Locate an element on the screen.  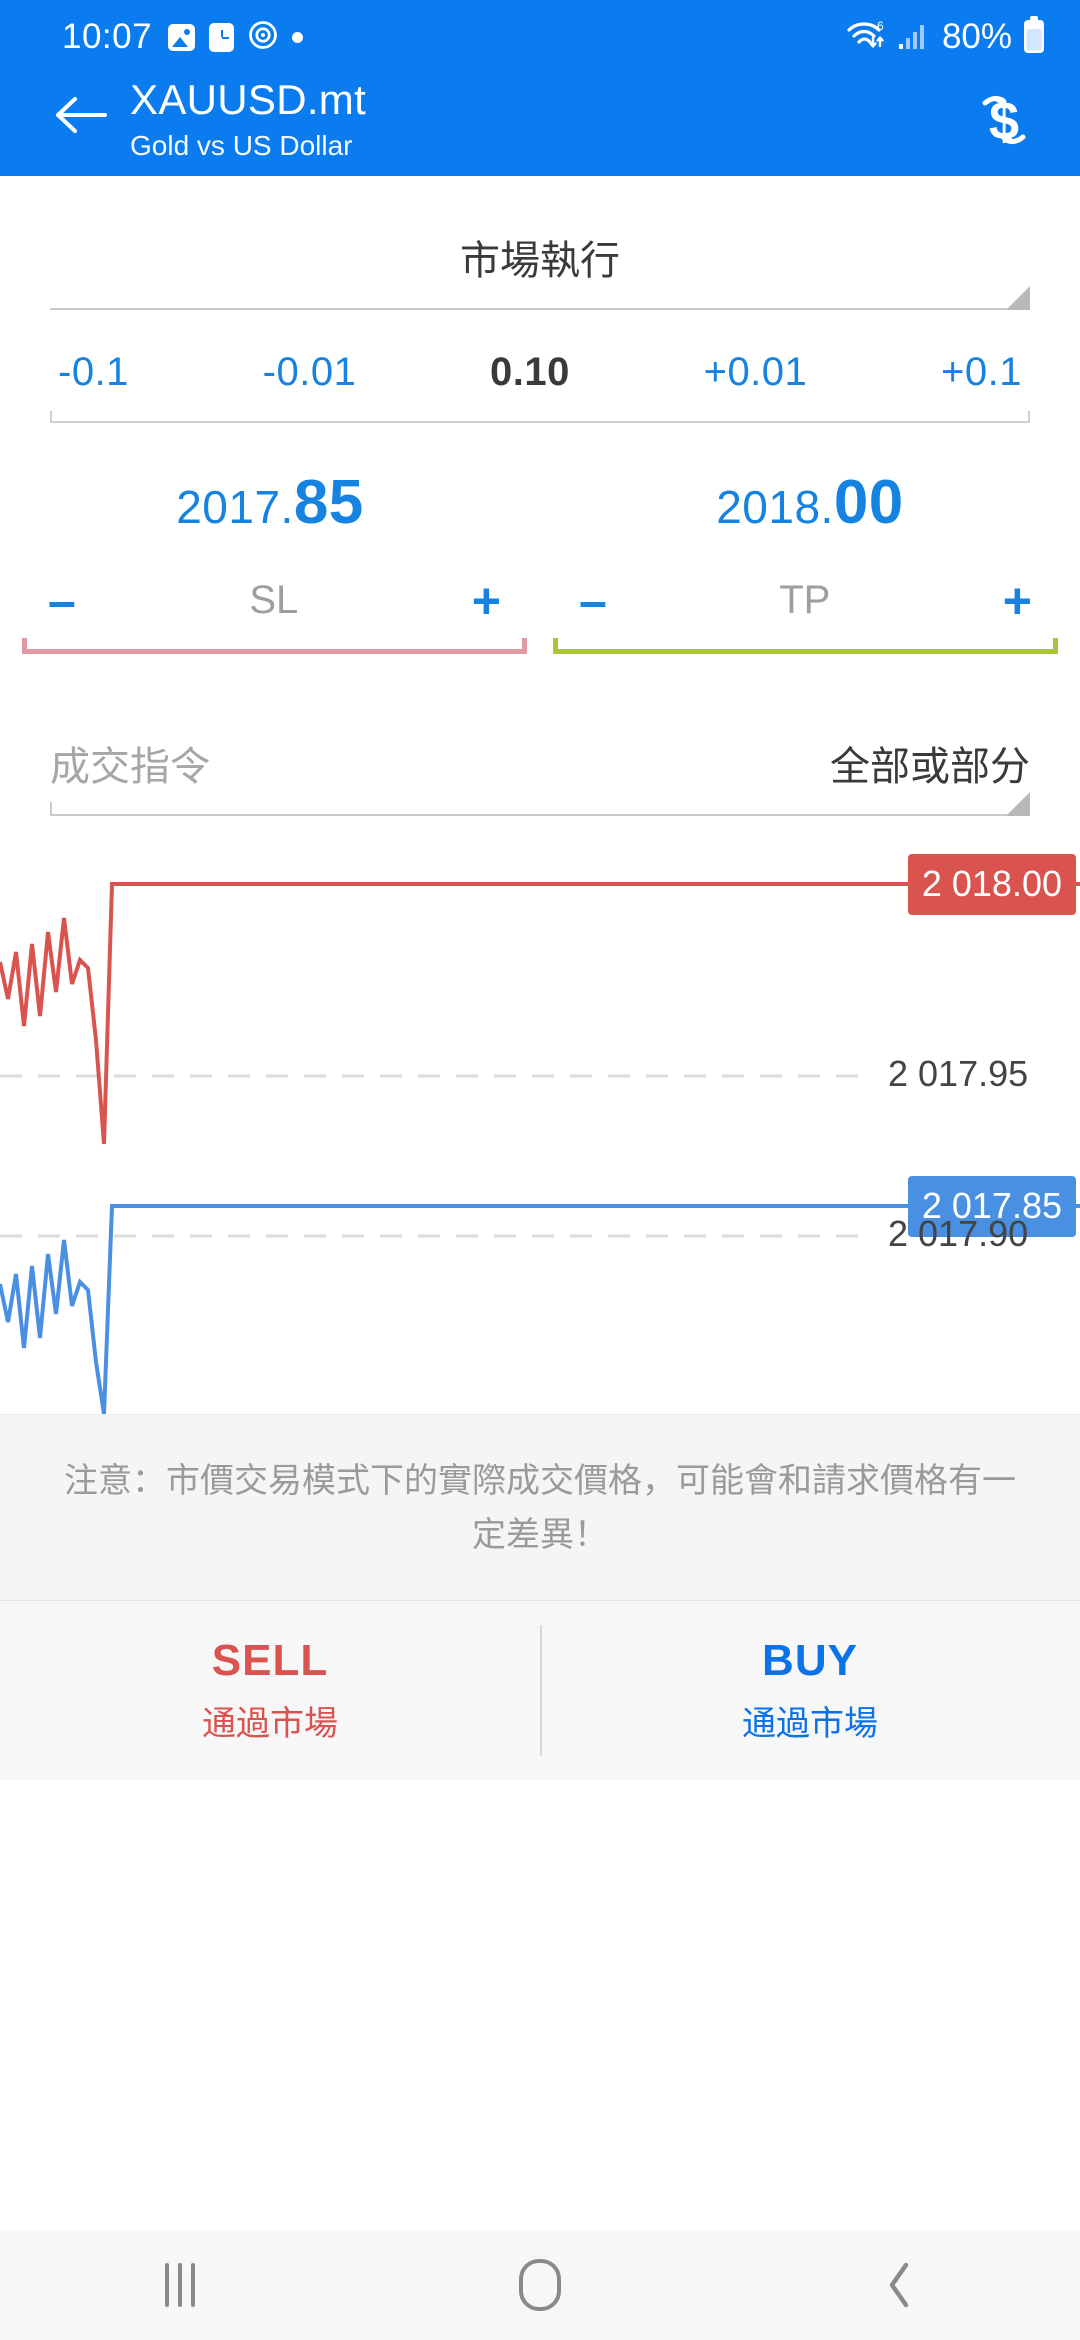
stop-loss-field: – SL + is located at coordinates (274, 611).